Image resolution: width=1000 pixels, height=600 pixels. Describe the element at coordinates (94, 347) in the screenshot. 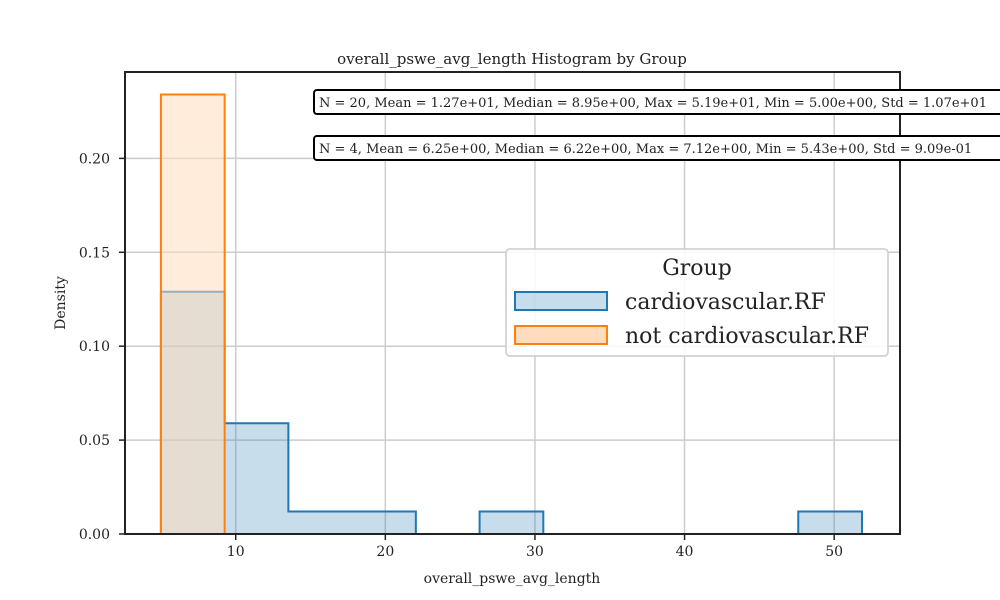

I see `y-tick-label-2: 0.10` at that location.